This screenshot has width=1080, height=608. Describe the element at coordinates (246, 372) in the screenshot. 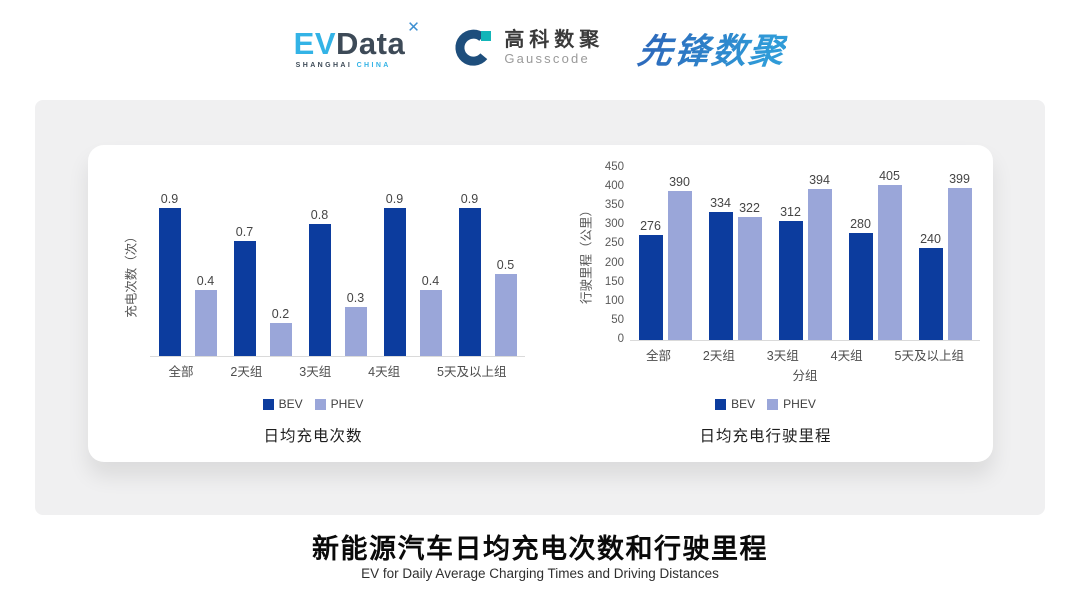

I see `category-label: 2天组` at that location.